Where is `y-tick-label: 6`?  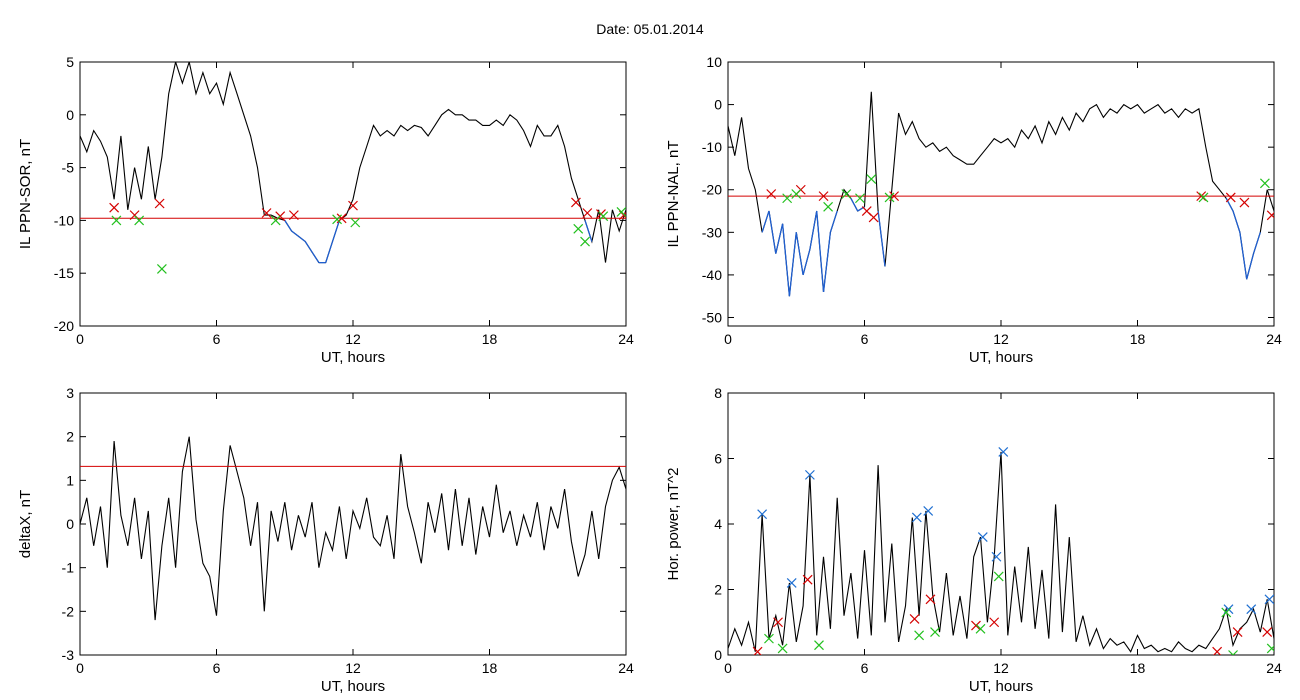
y-tick-label: 6 is located at coordinates (718, 459).